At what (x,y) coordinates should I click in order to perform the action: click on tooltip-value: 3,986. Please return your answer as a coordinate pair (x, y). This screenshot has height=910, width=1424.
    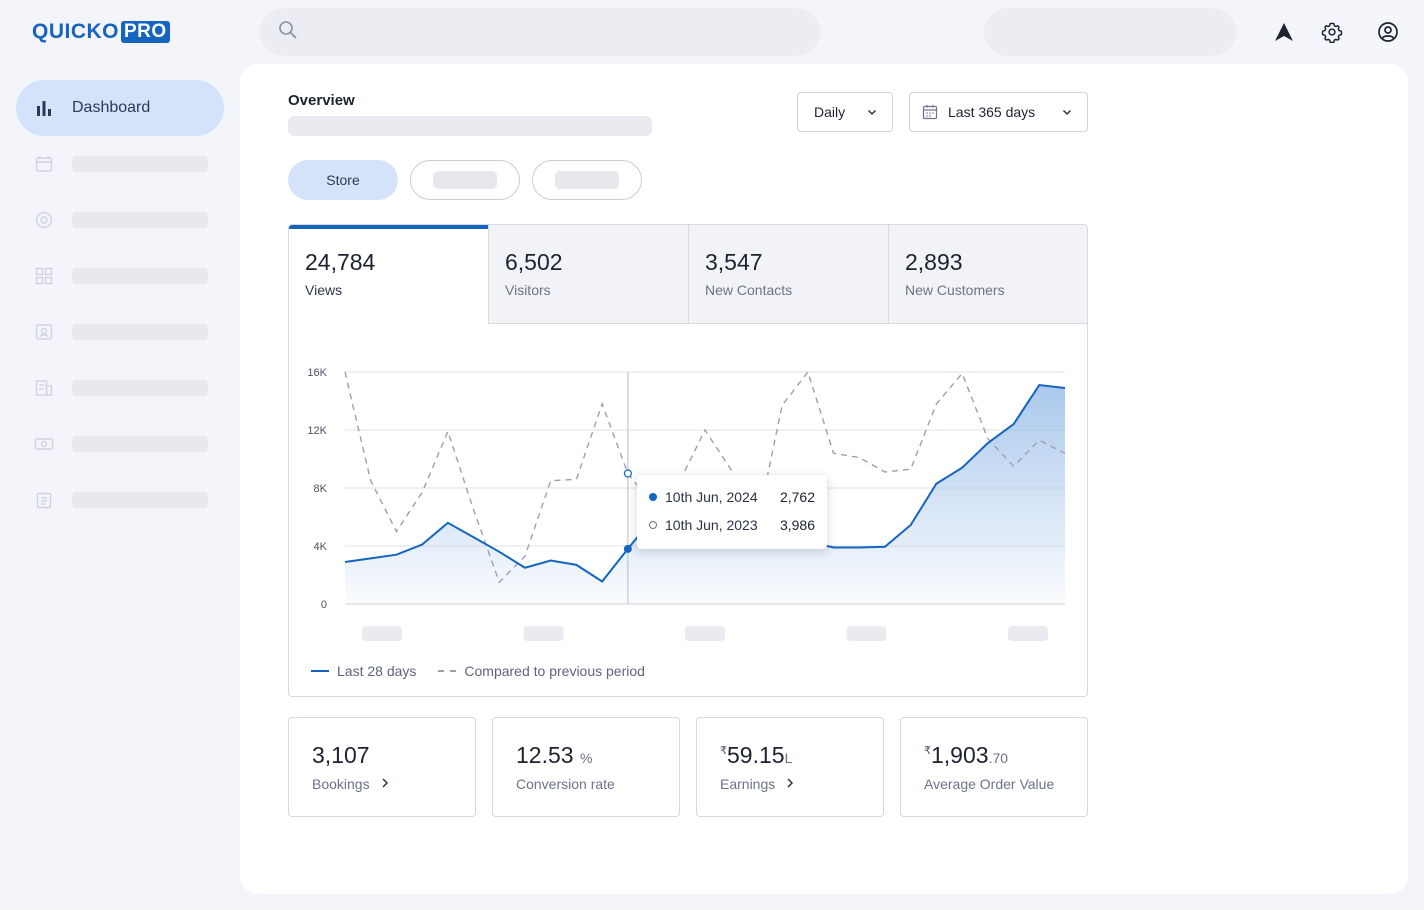
    Looking at the image, I should click on (797, 525).